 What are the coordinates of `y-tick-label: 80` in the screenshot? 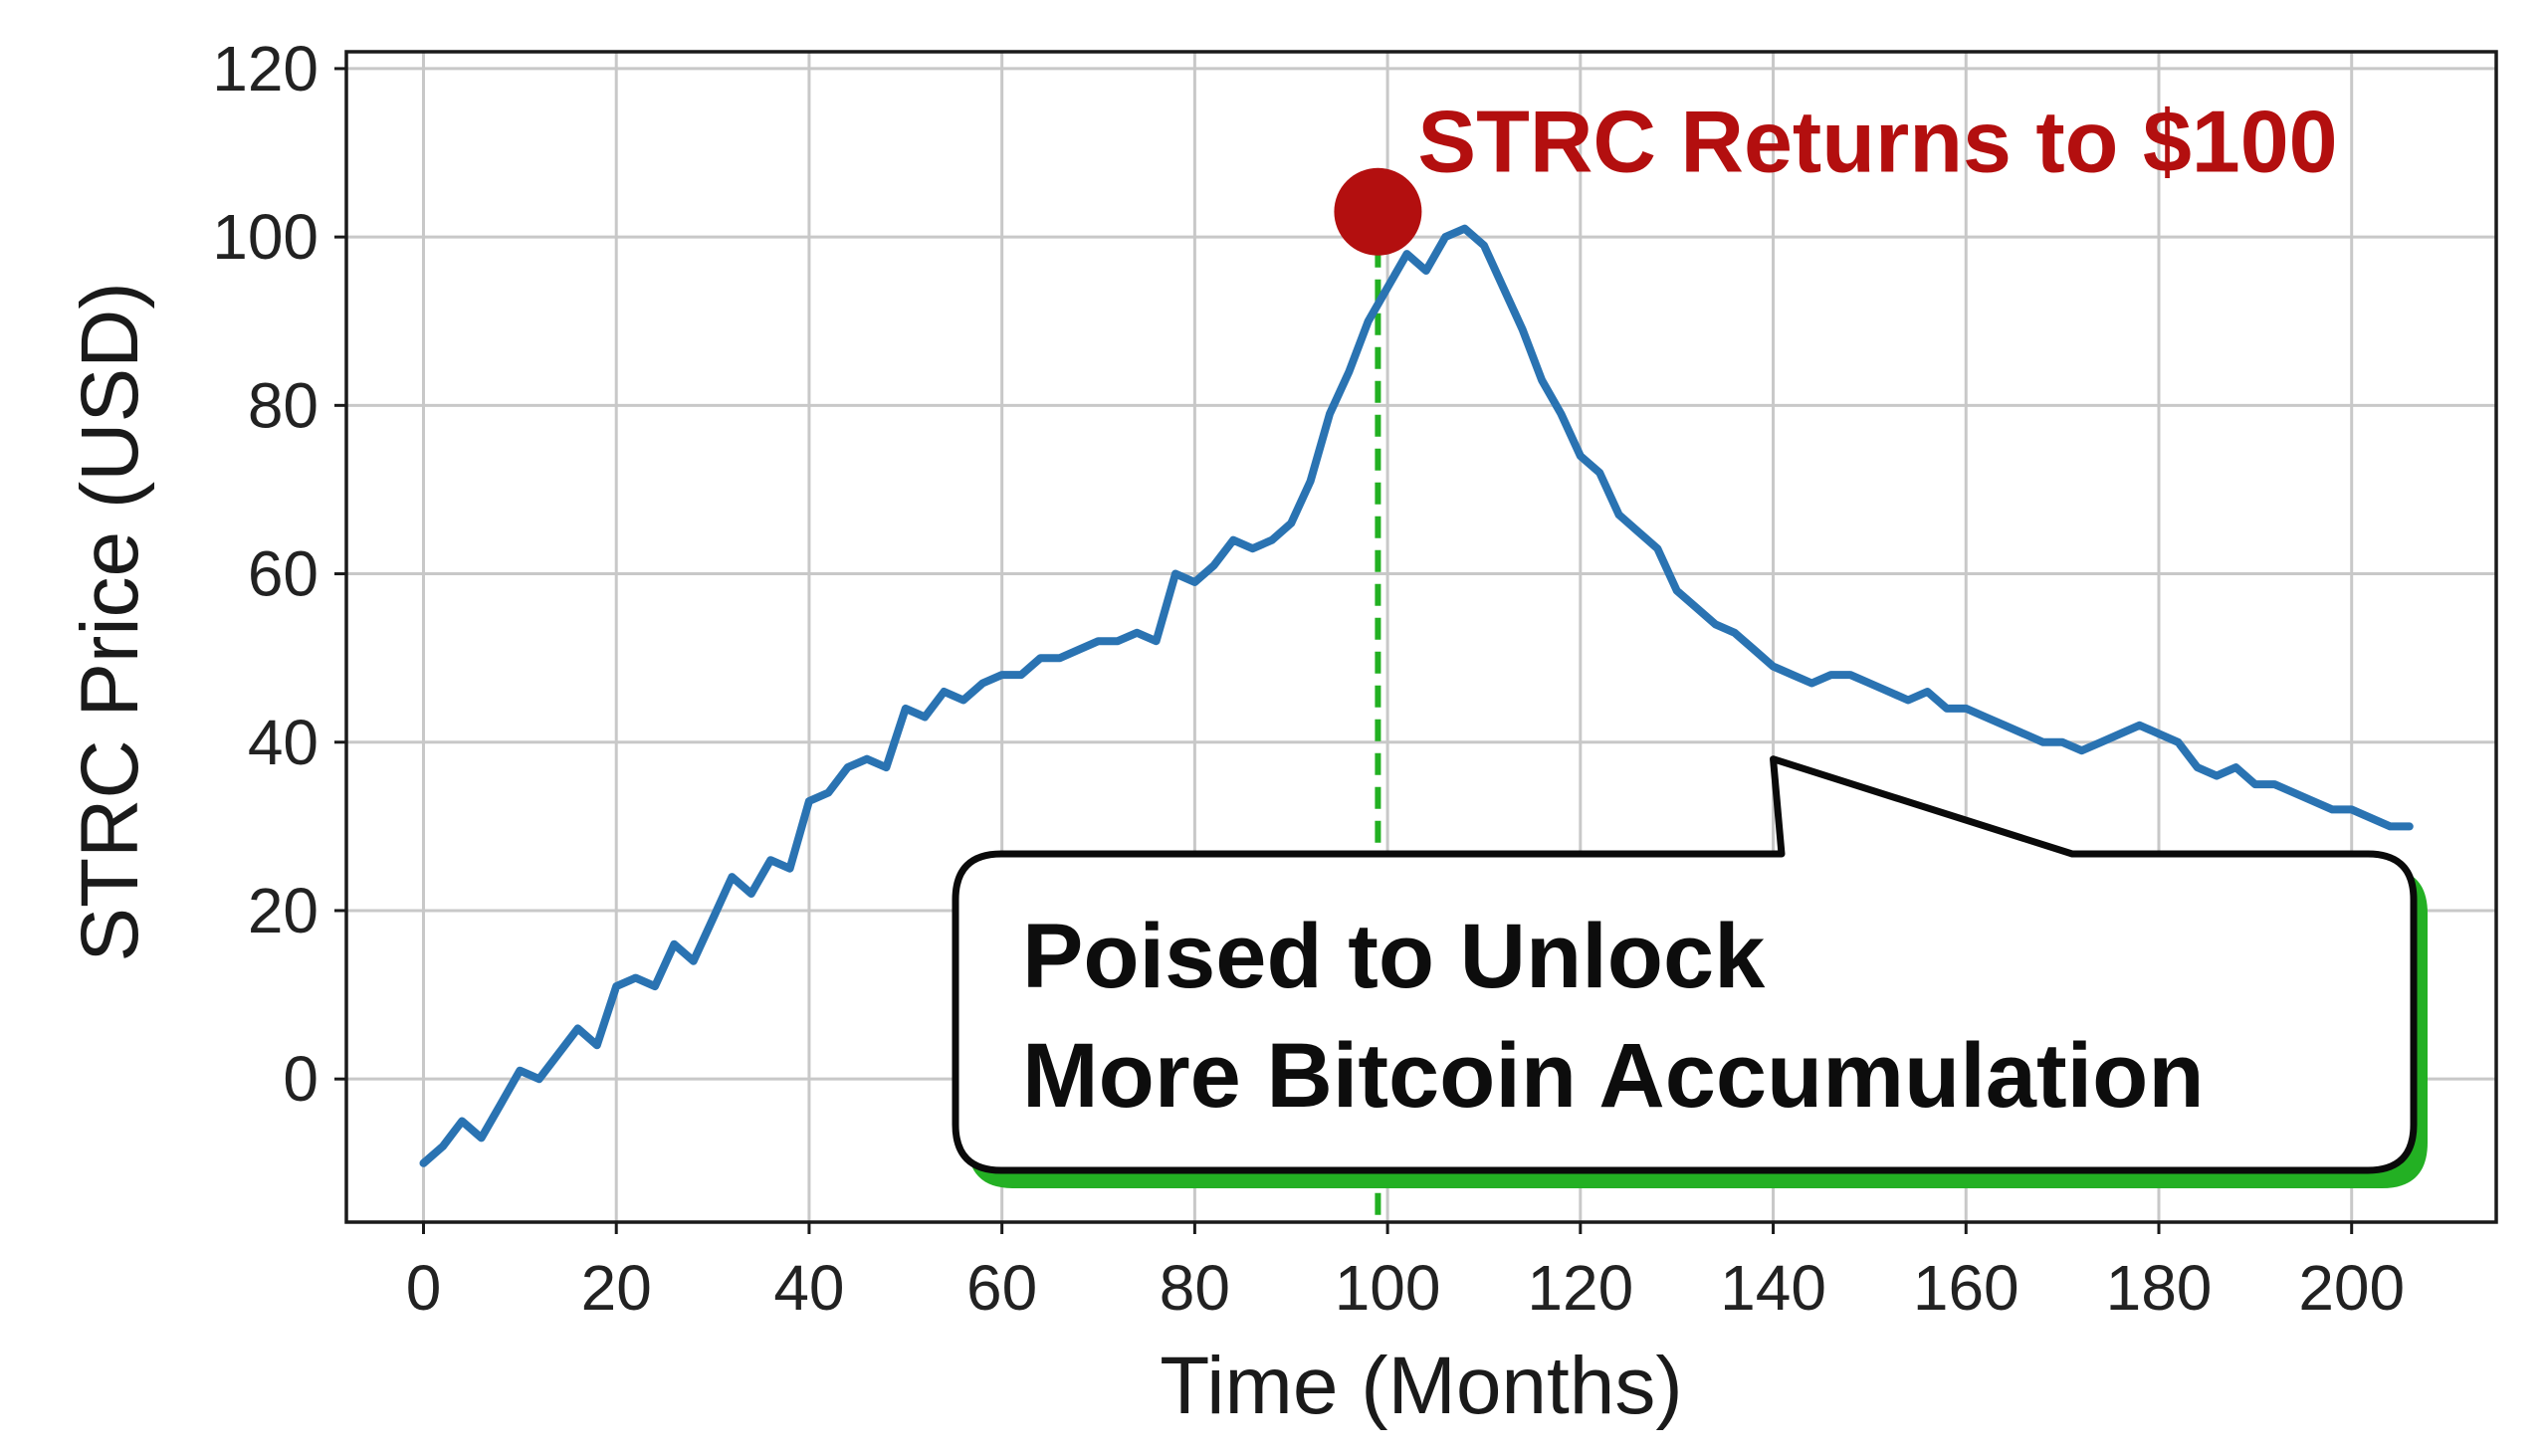 It's located at (283, 405).